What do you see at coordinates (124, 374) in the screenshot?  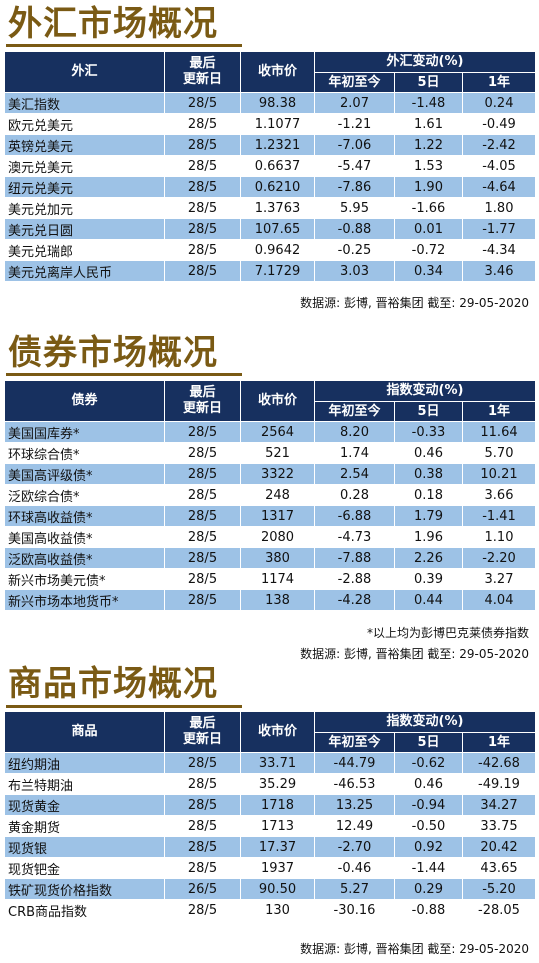 I see `bond-title-underline` at bounding box center [124, 374].